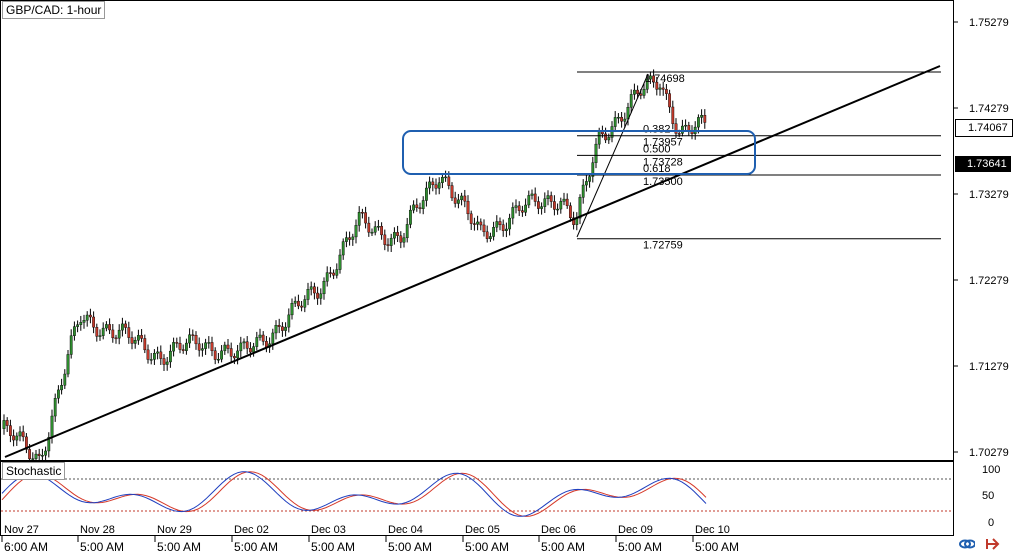 This screenshot has height=557, width=1018. What do you see at coordinates (989, 367) in the screenshot?
I see `price-label: 1.71279` at bounding box center [989, 367].